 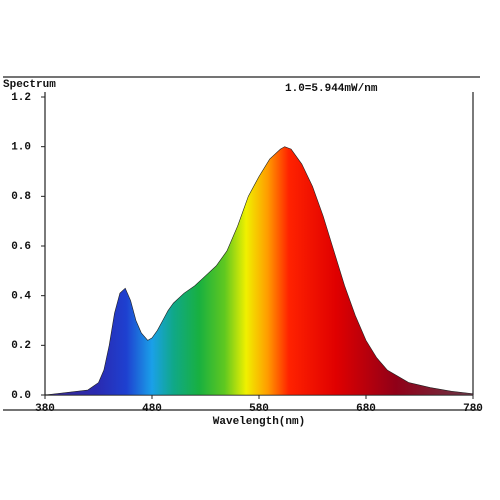 I want to click on y-tick-label: 0.8, so click(x=21, y=197).